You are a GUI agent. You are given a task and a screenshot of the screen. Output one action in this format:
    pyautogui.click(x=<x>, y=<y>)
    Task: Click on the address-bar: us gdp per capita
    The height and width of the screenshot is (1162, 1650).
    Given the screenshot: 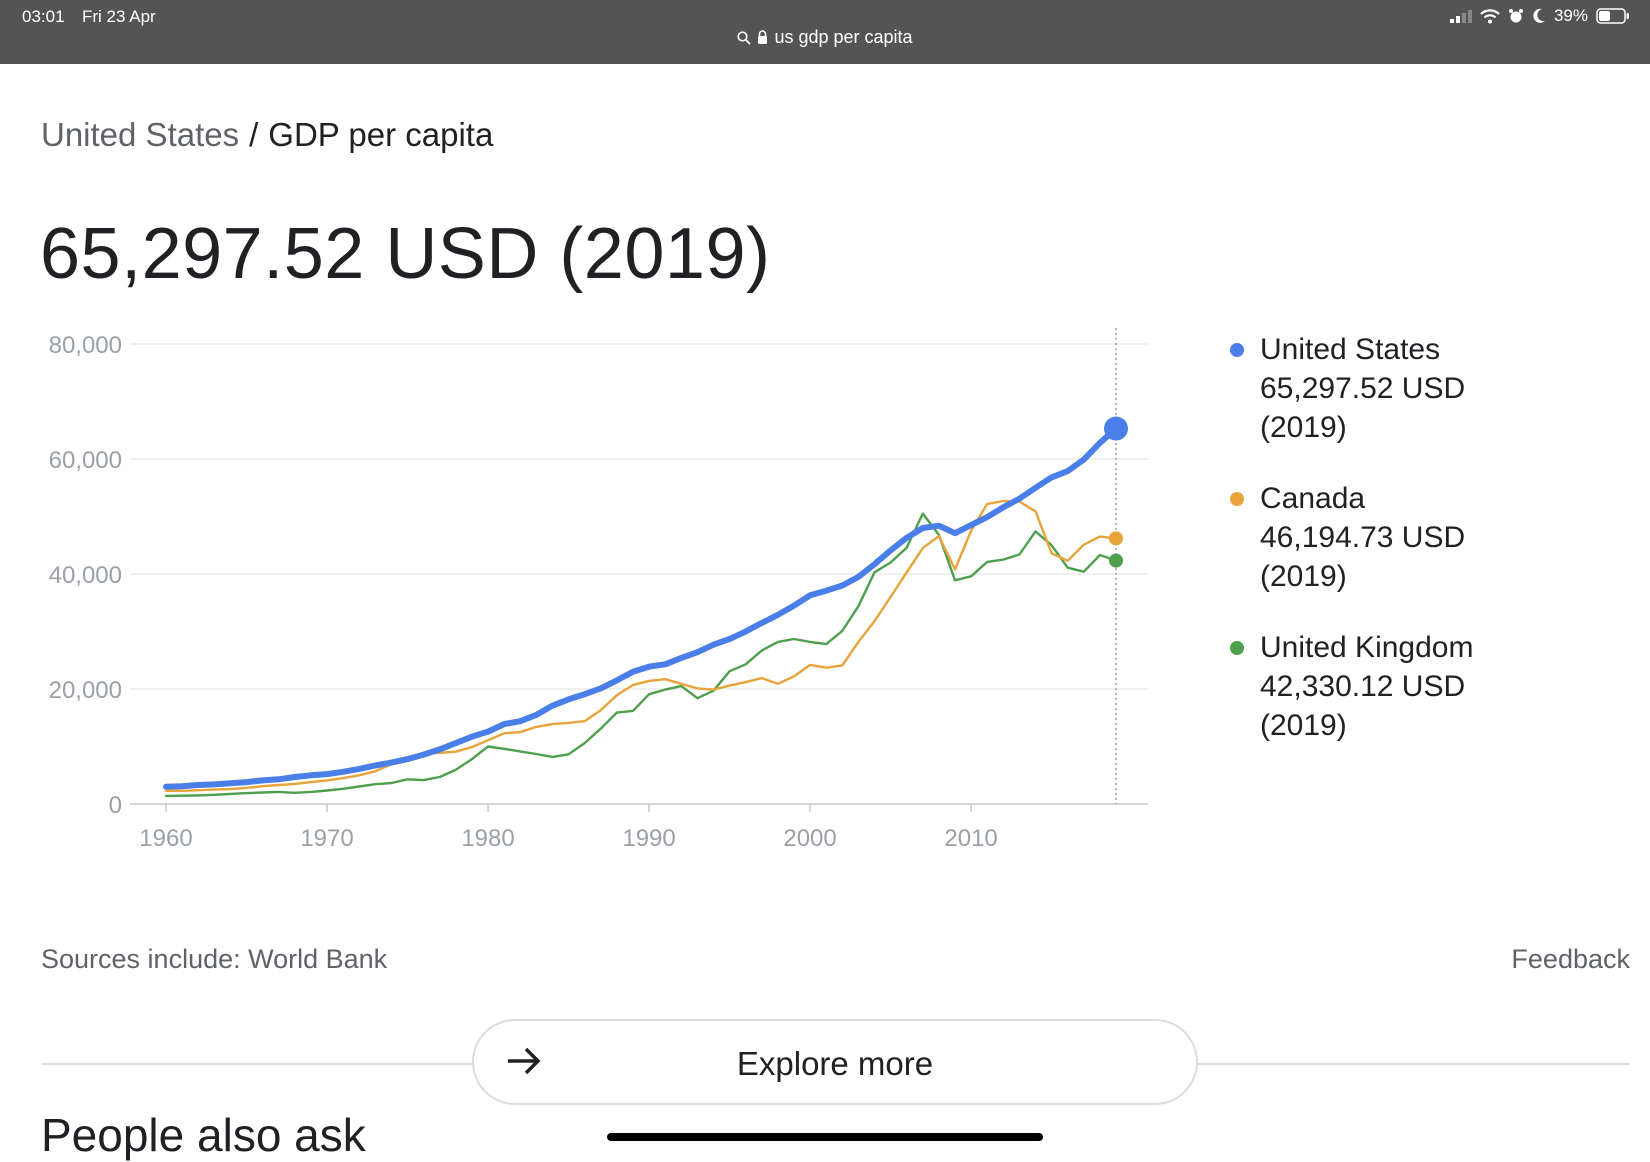 What is the action you would take?
    pyautogui.click(x=825, y=37)
    